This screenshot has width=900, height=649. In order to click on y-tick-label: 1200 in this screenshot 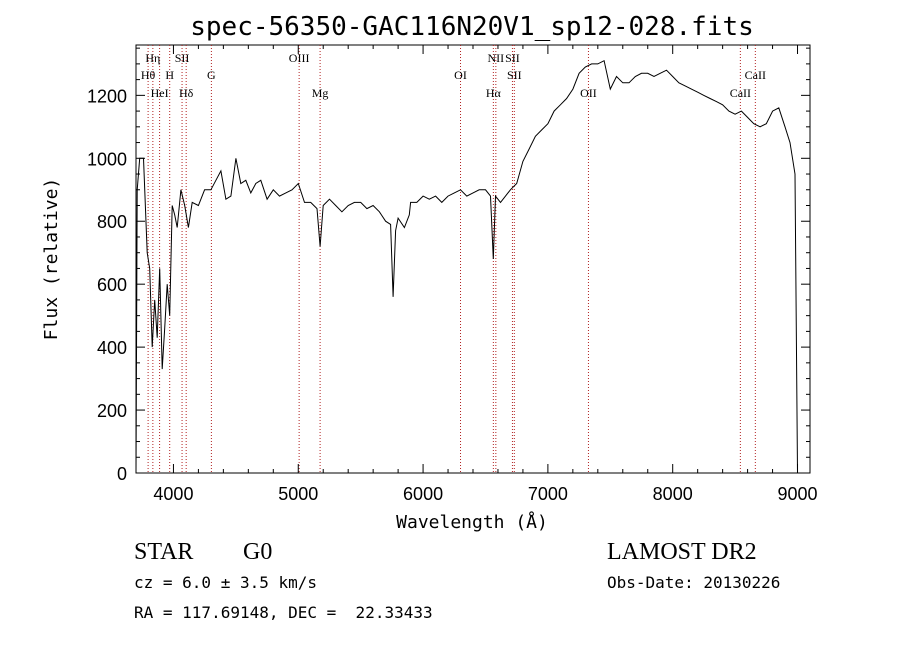, I will do `click(107, 96)`.